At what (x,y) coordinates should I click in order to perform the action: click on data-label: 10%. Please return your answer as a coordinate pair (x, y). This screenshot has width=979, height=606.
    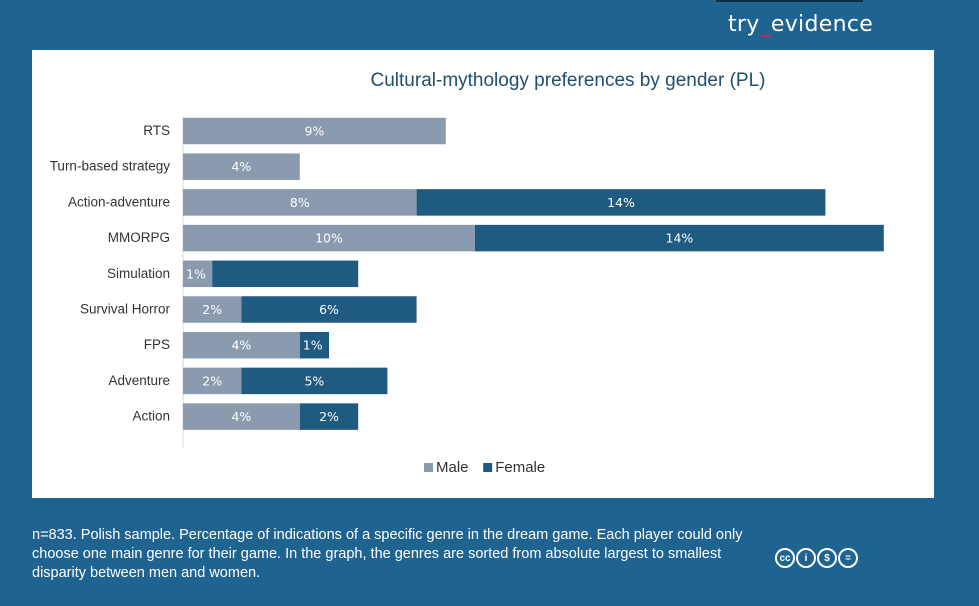
    Looking at the image, I should click on (329, 238).